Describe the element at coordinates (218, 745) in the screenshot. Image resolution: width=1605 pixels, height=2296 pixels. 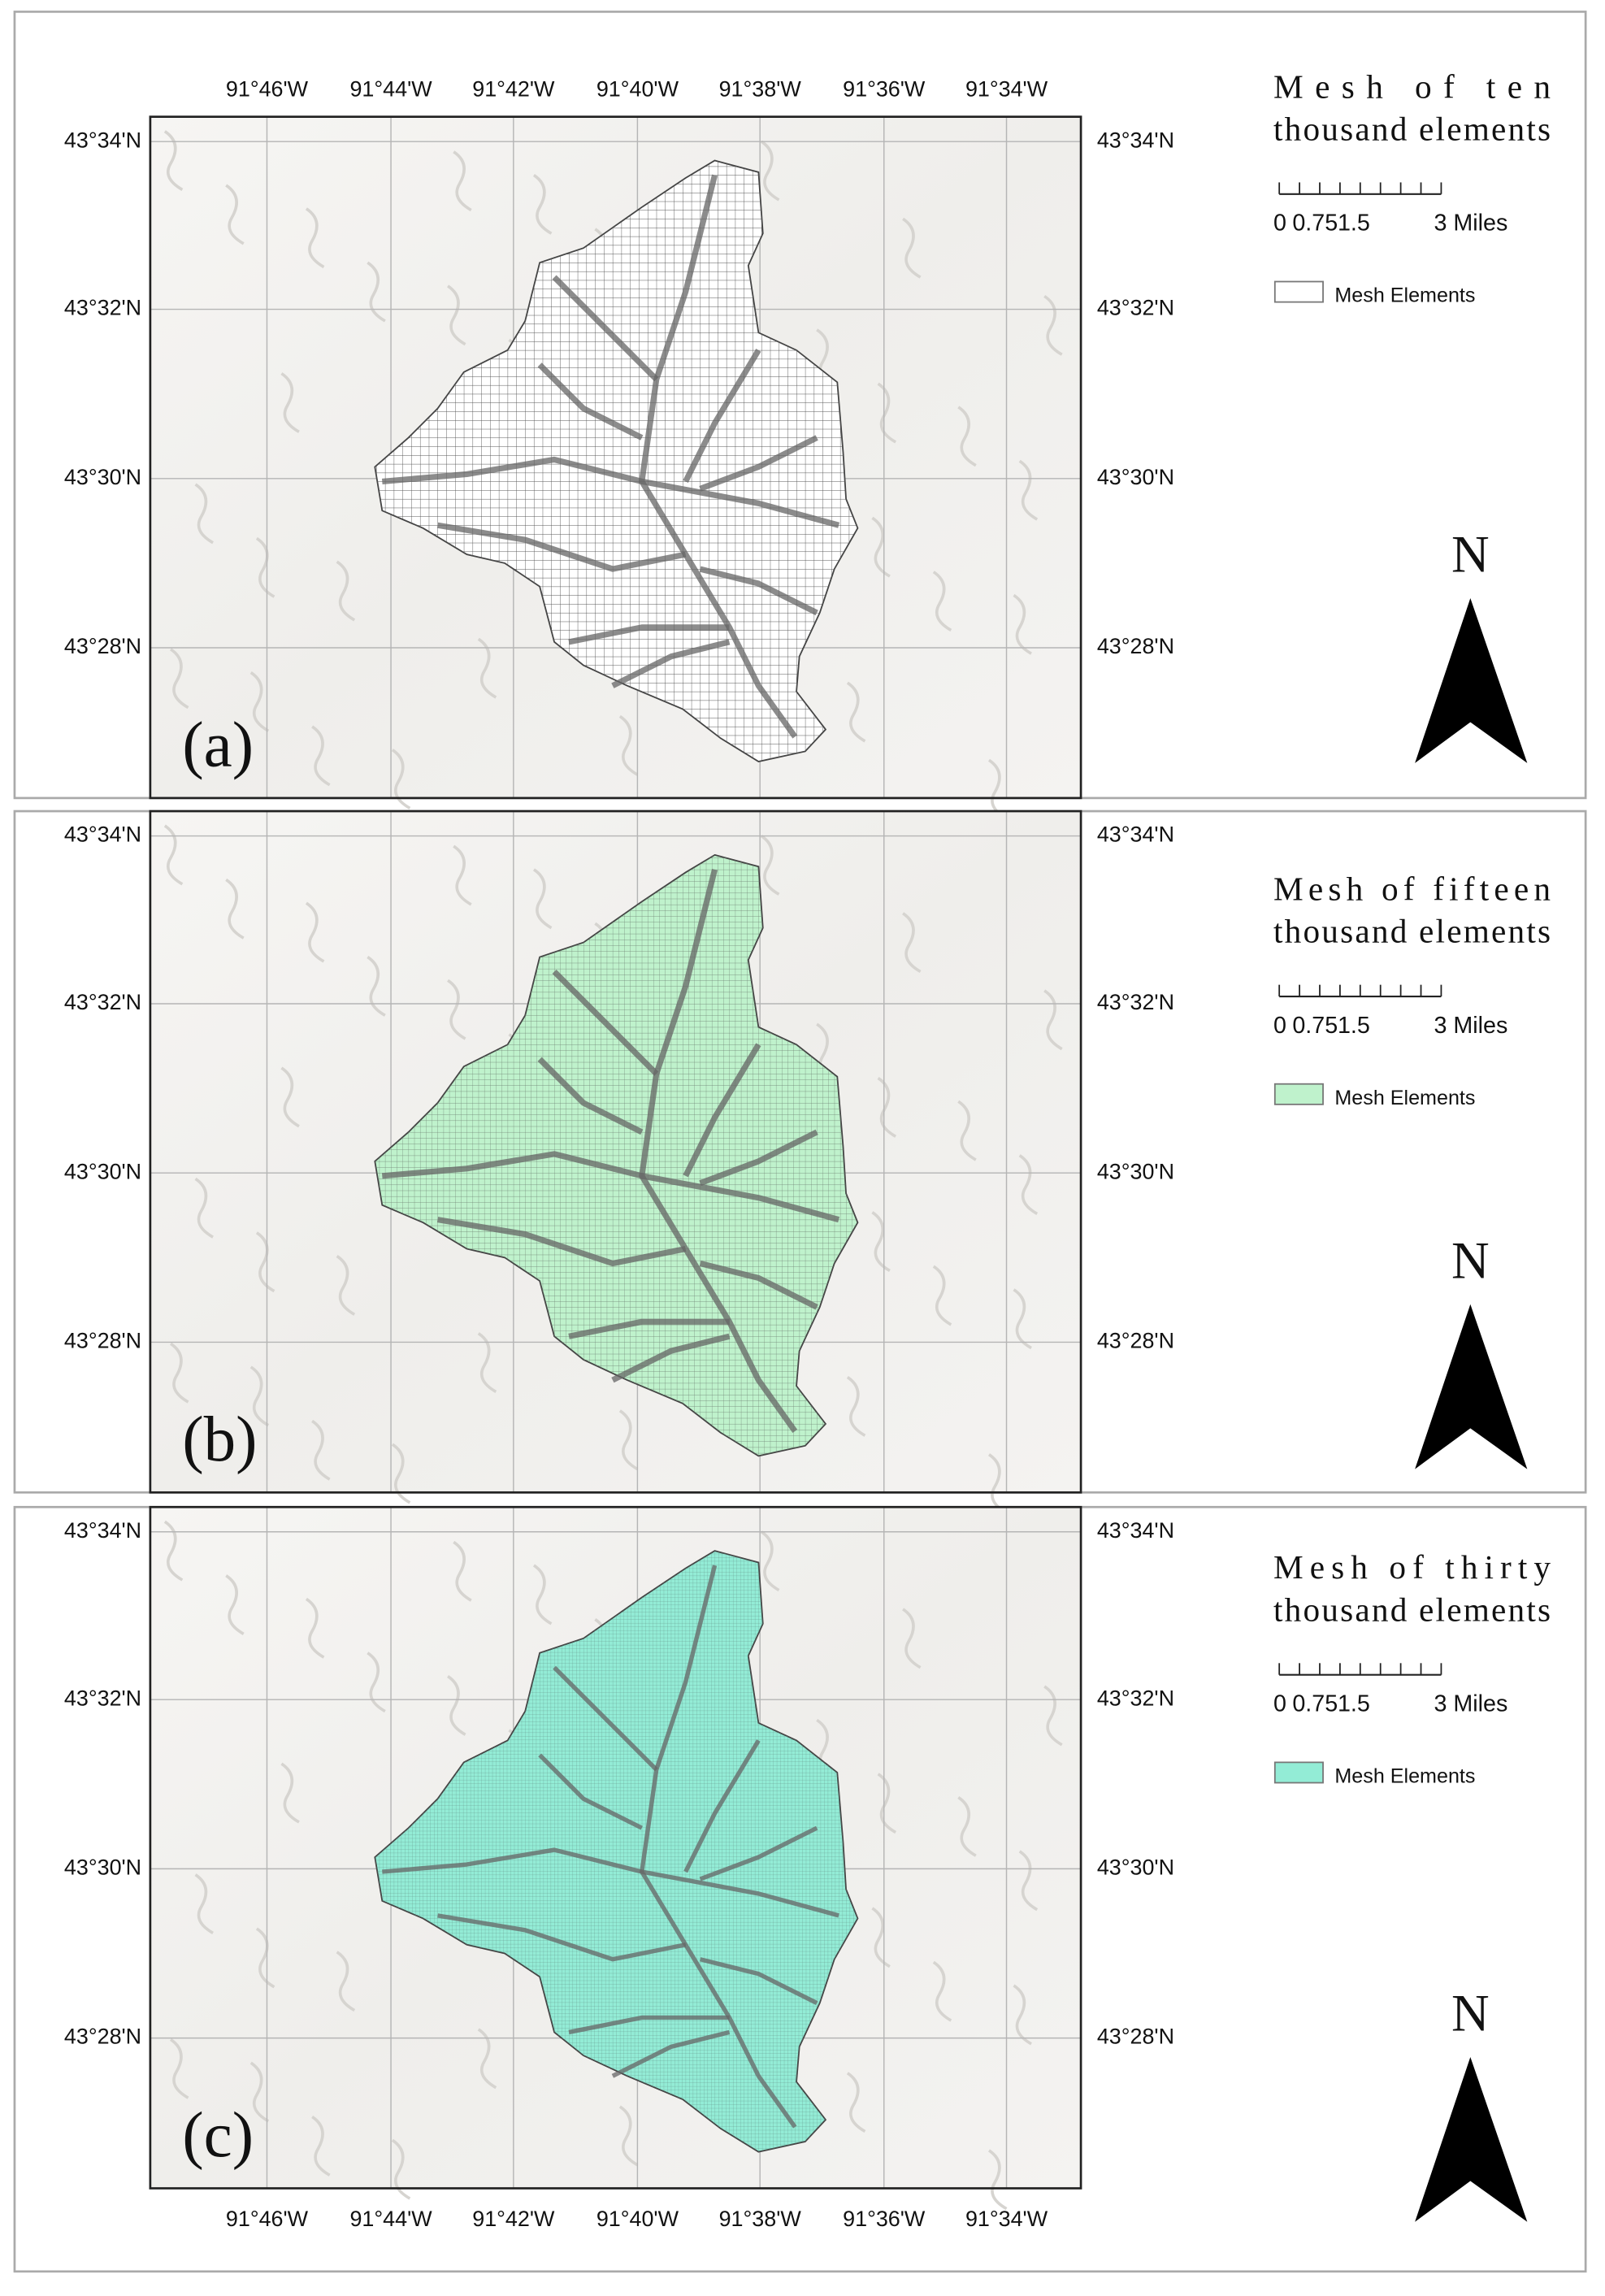
I see `panel-label: (a)` at that location.